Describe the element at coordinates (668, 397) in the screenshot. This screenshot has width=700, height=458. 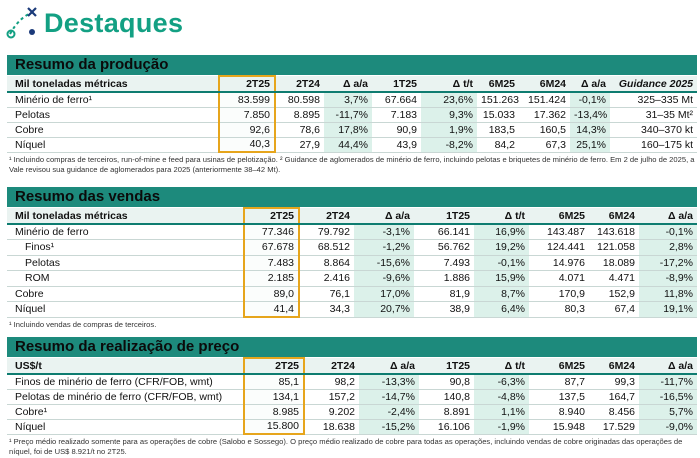
I see `cell: -16,5%` at that location.